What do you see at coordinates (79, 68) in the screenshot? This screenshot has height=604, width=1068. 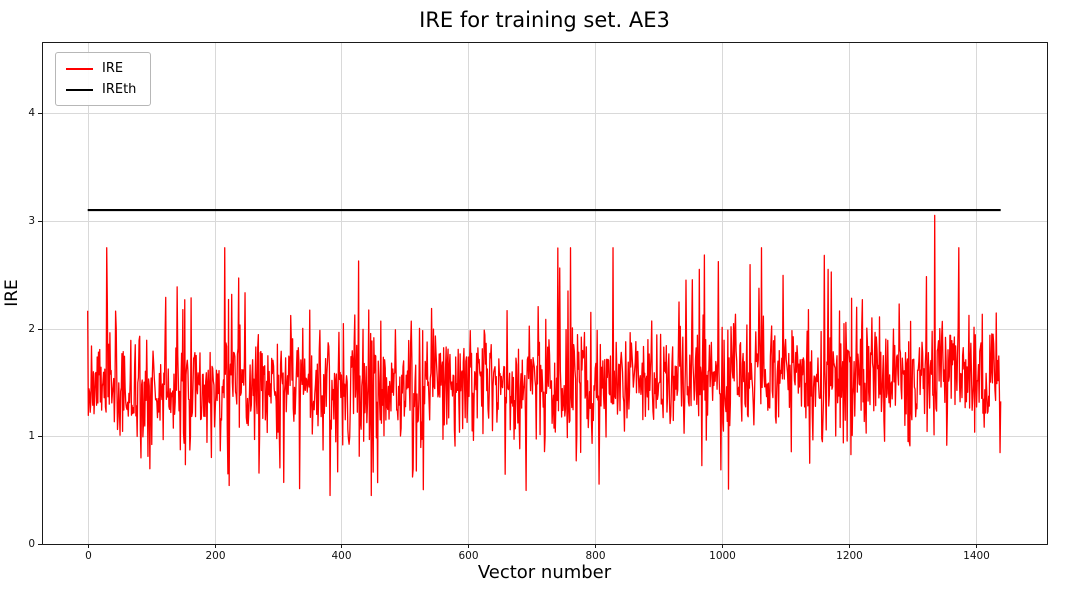 I see `ire-line-swatch-icon` at bounding box center [79, 68].